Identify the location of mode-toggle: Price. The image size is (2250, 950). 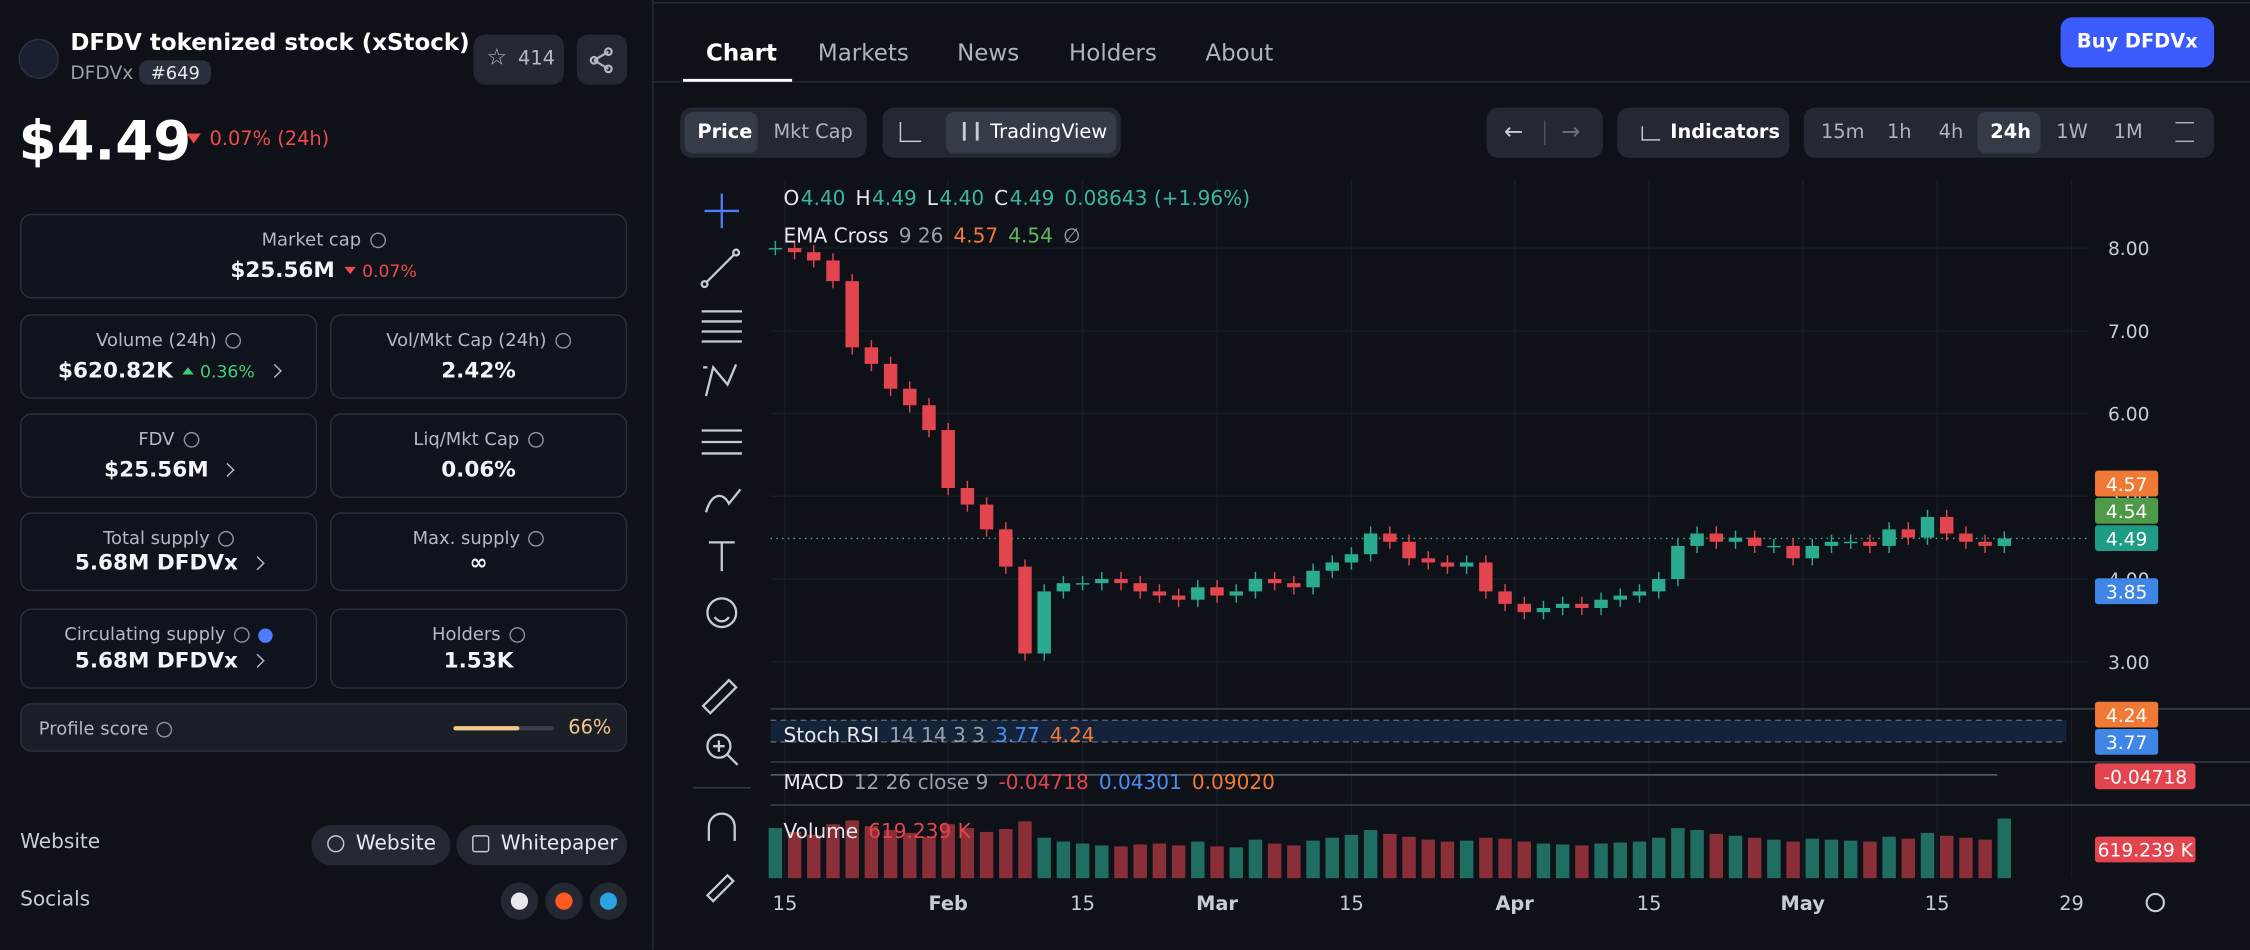
(725, 132).